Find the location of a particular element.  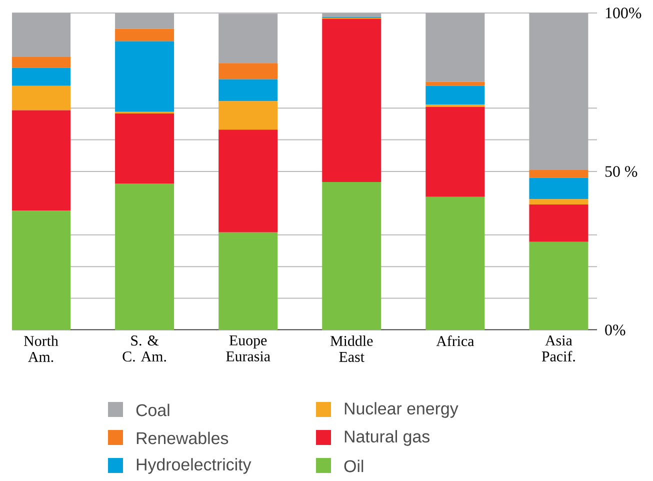

x-tick-label: North Am. is located at coordinates (41, 349).